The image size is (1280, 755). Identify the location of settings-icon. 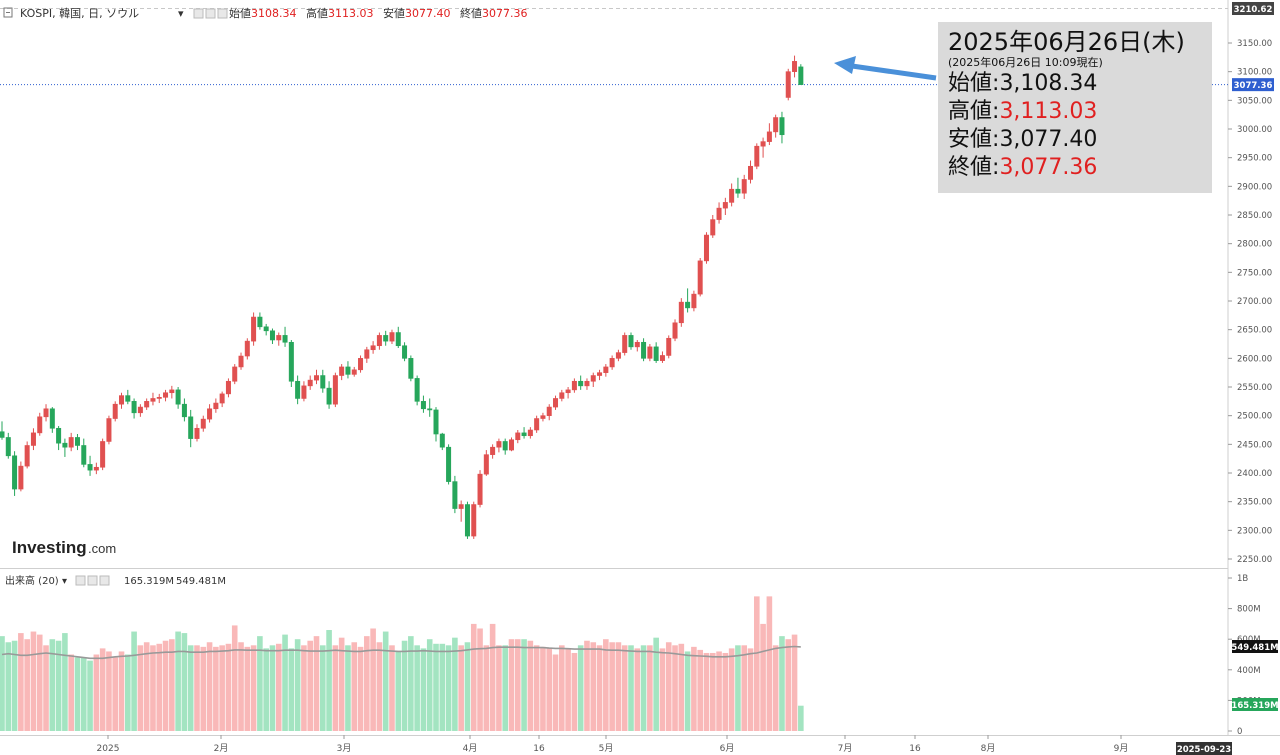
(198, 13).